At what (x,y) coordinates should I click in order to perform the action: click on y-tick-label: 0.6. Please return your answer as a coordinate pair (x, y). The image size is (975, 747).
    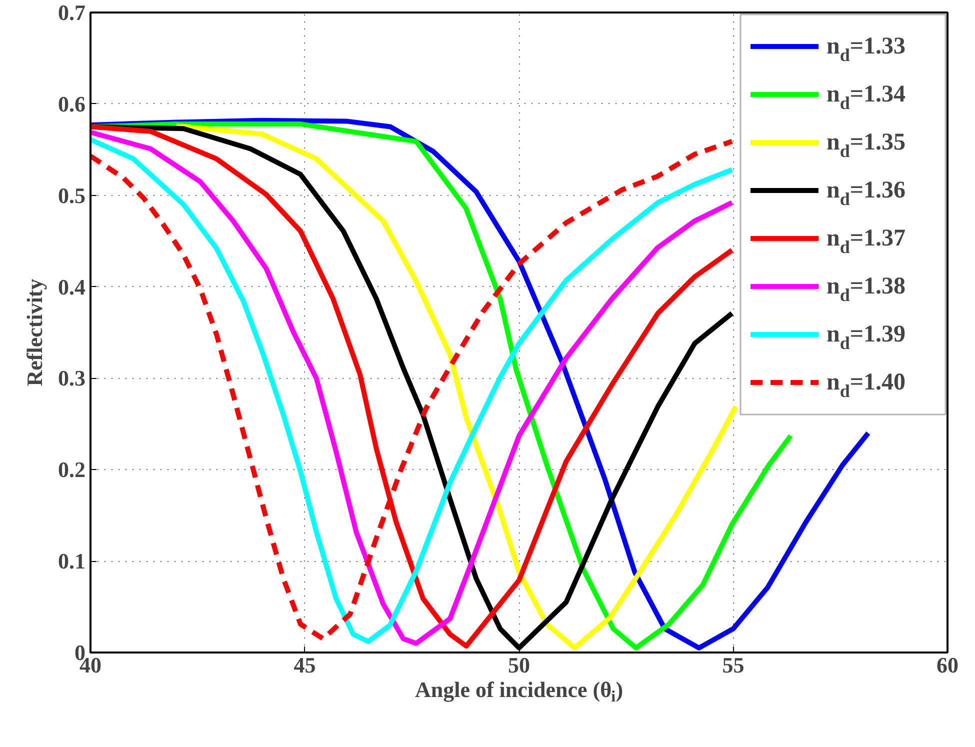
    Looking at the image, I should click on (72, 103).